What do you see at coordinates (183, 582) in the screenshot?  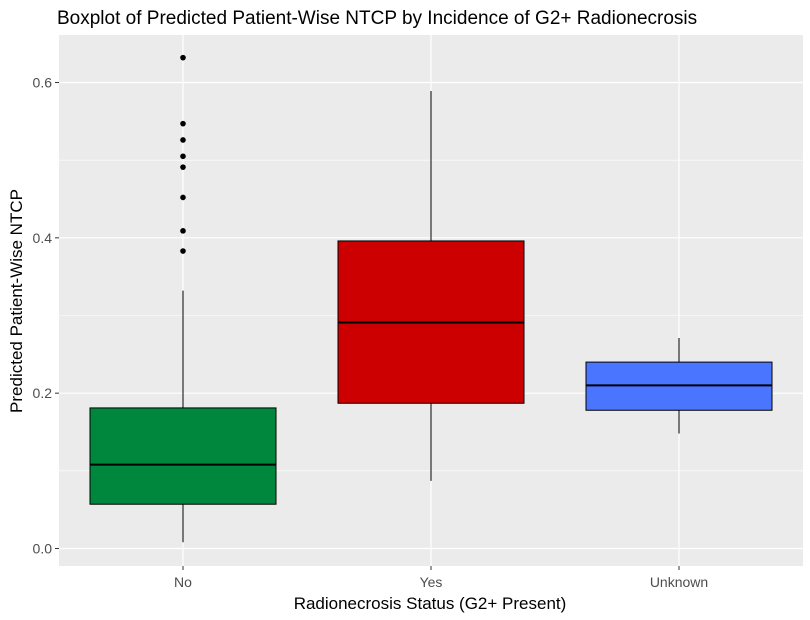 I see `x-tick-label: No` at bounding box center [183, 582].